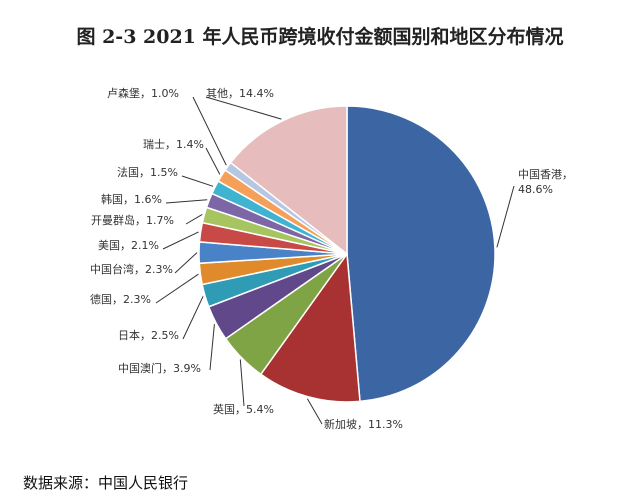  I want to click on slice-label-3: 英国，5.4%, so click(243, 409).